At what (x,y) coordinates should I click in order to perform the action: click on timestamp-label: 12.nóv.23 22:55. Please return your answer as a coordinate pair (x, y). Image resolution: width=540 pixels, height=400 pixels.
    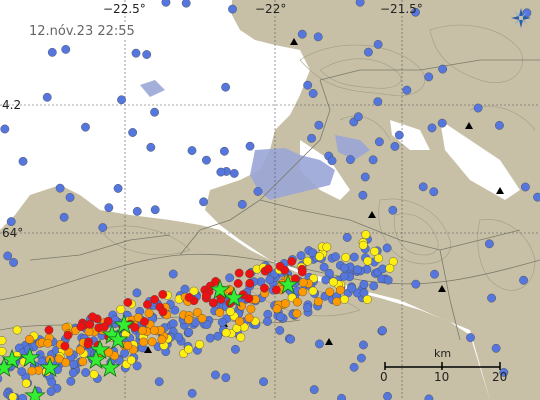
    Looking at the image, I should click on (82, 31).